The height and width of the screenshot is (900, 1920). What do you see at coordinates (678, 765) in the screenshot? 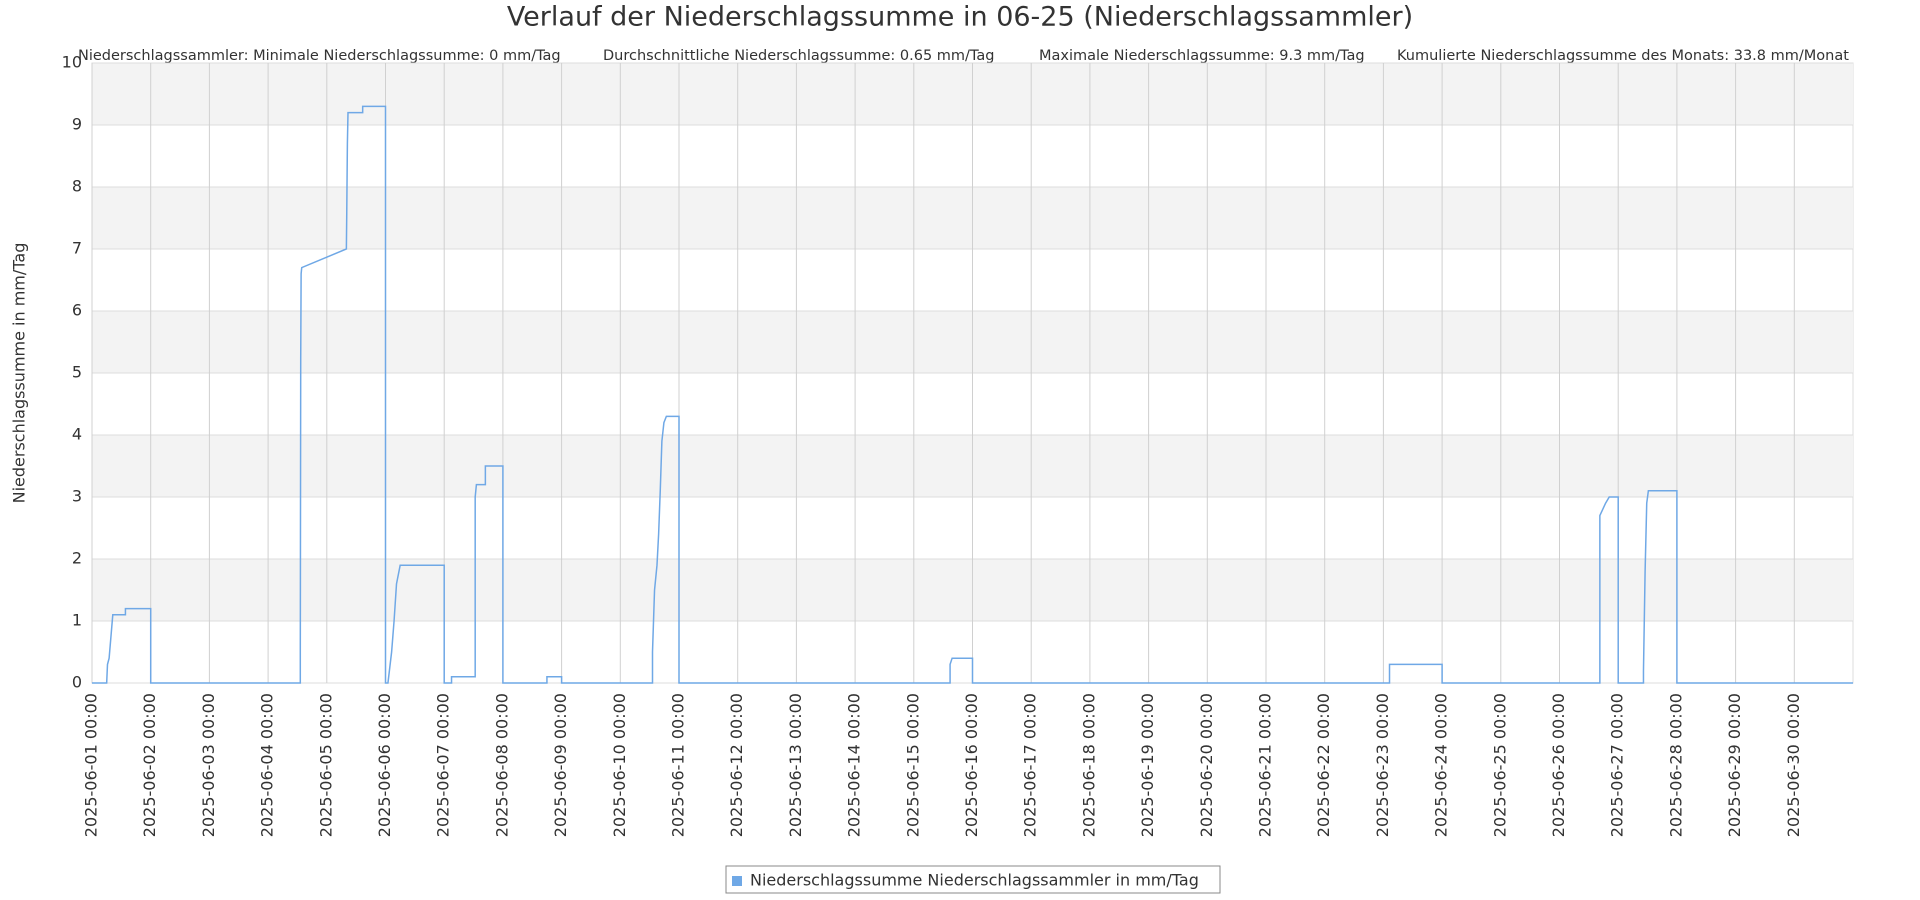
I see `x-tick-label: 2025-06-11 00:00` at bounding box center [678, 765].